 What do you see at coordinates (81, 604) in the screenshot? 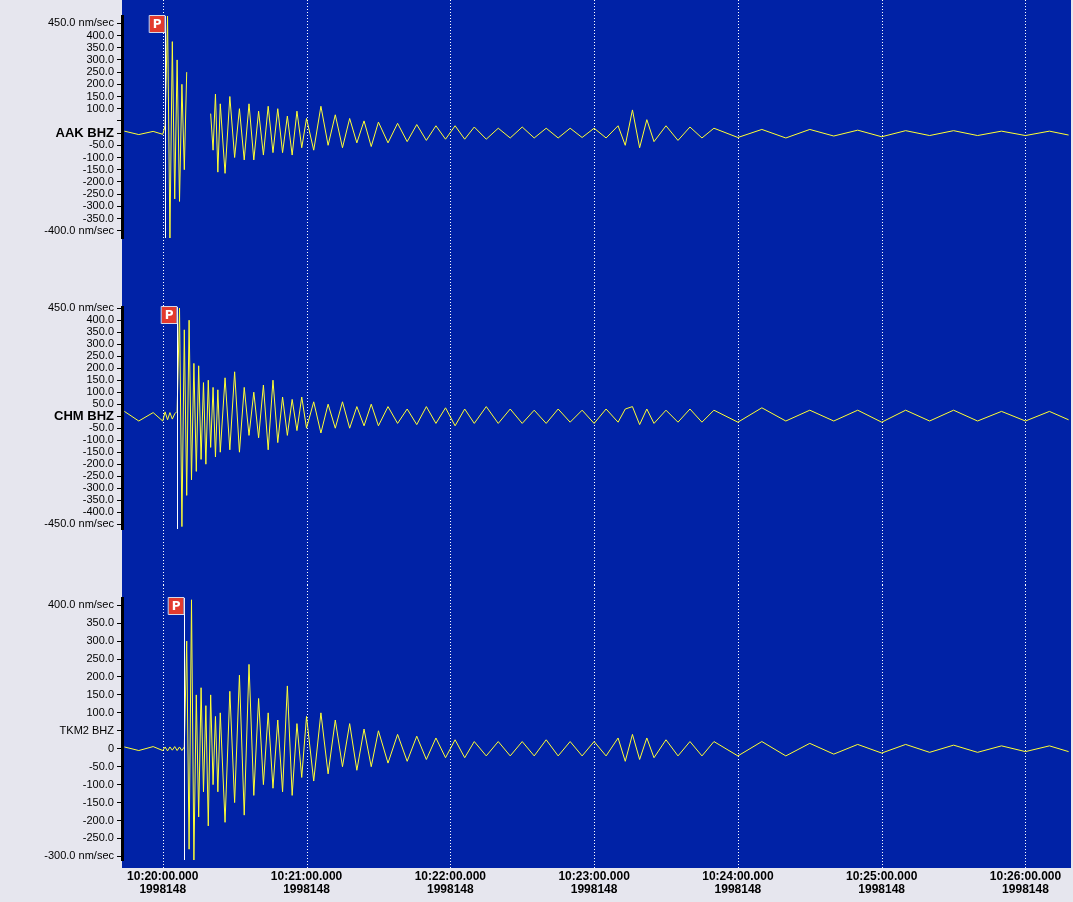
I see `y-tick-label: 400.0 nm/sec` at bounding box center [81, 604].